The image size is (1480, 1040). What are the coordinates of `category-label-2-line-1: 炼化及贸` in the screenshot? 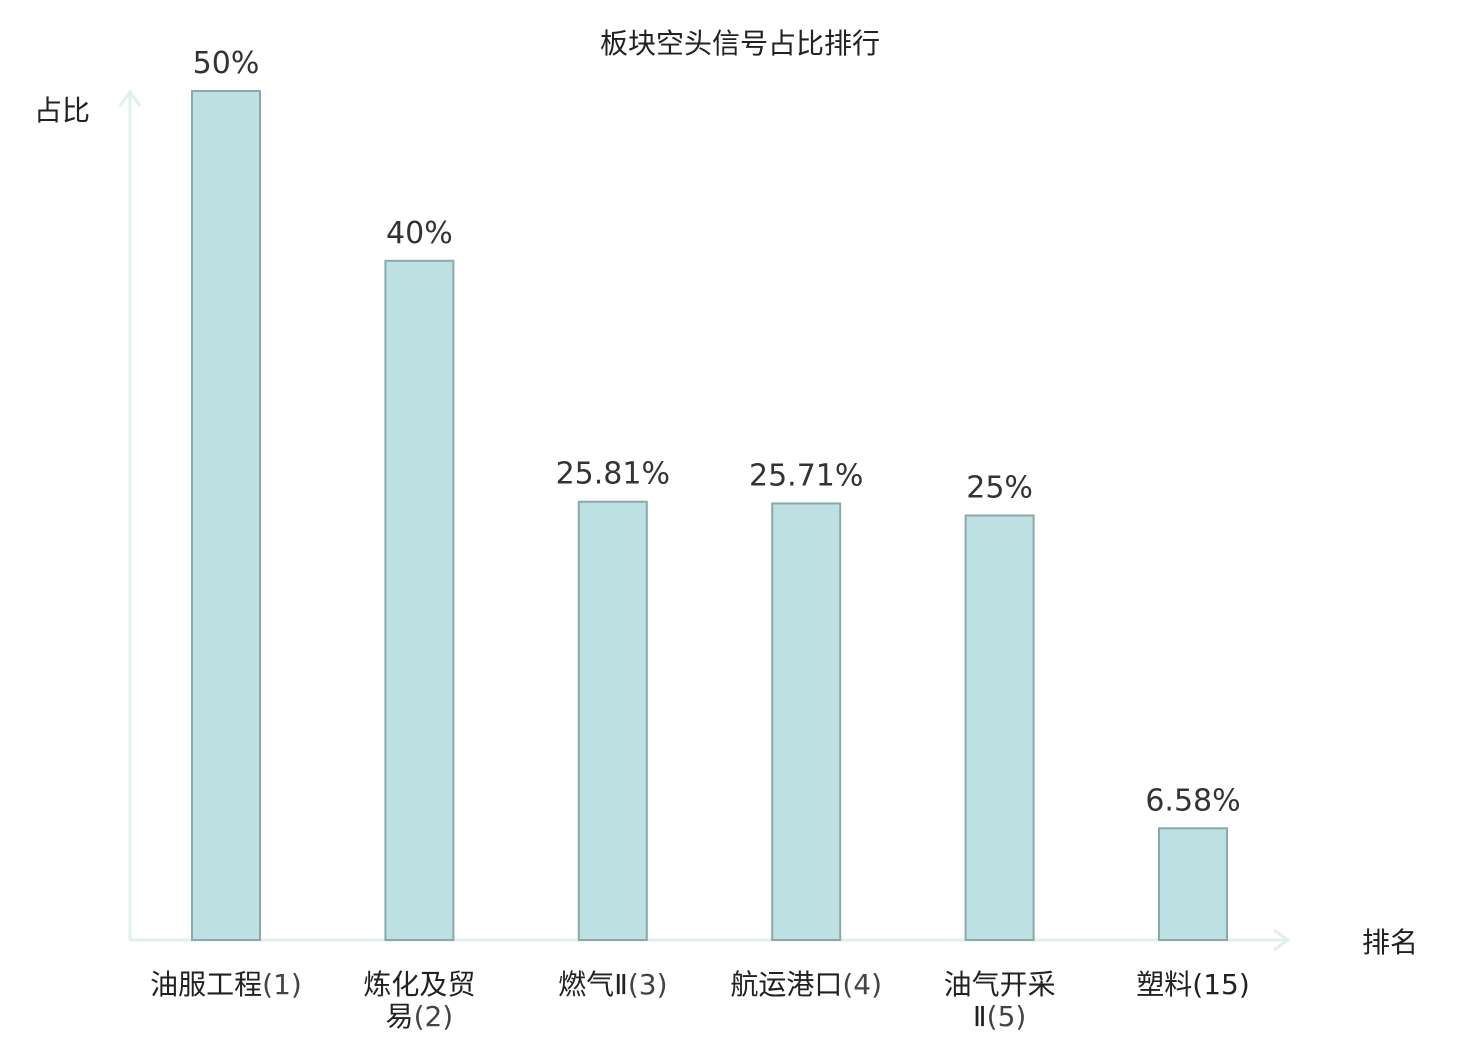 It's located at (419, 984).